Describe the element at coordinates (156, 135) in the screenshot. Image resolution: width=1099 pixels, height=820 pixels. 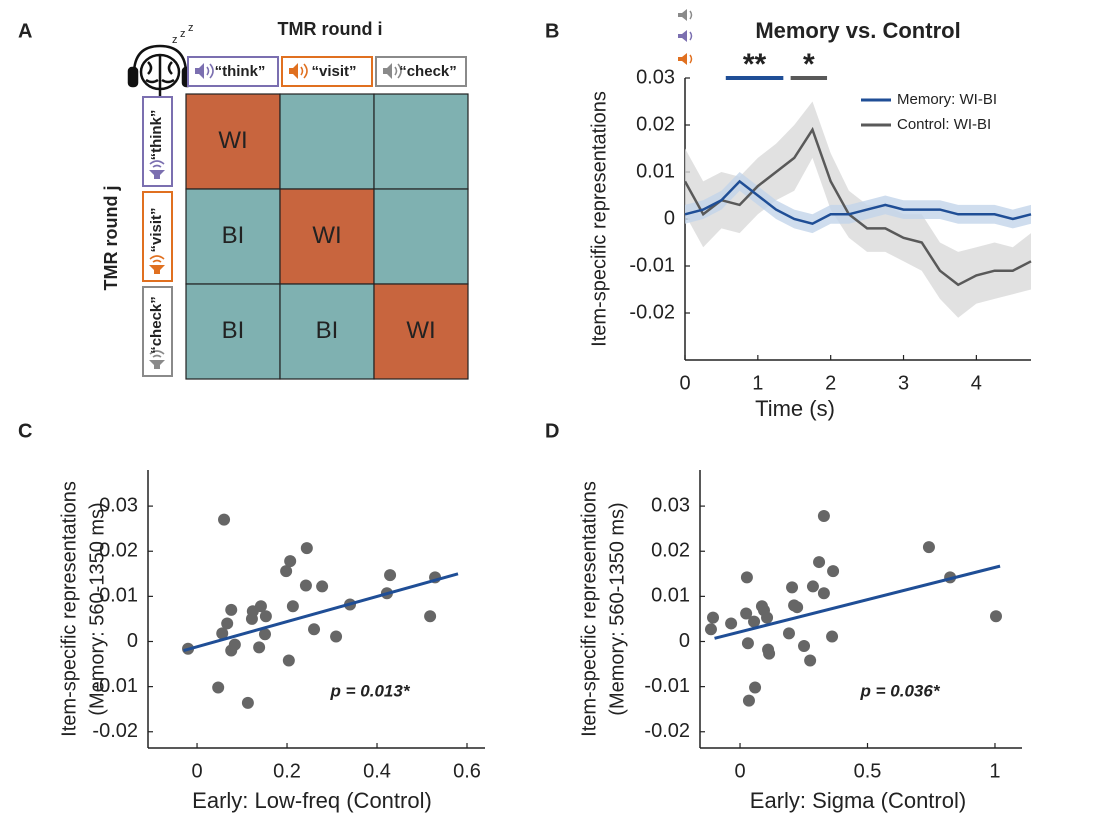
I see `row-header-label: “think”` at that location.